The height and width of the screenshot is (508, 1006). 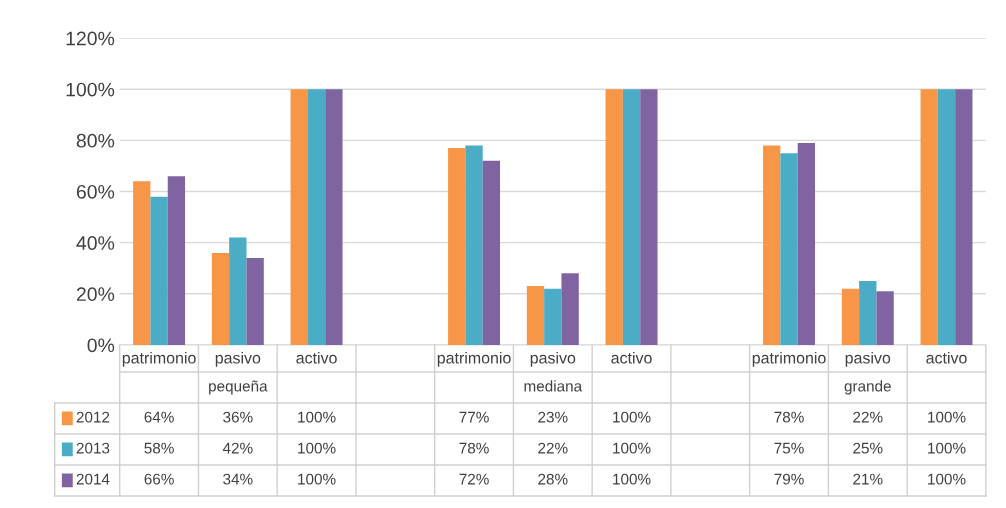 I want to click on text: grande, so click(x=867, y=387).